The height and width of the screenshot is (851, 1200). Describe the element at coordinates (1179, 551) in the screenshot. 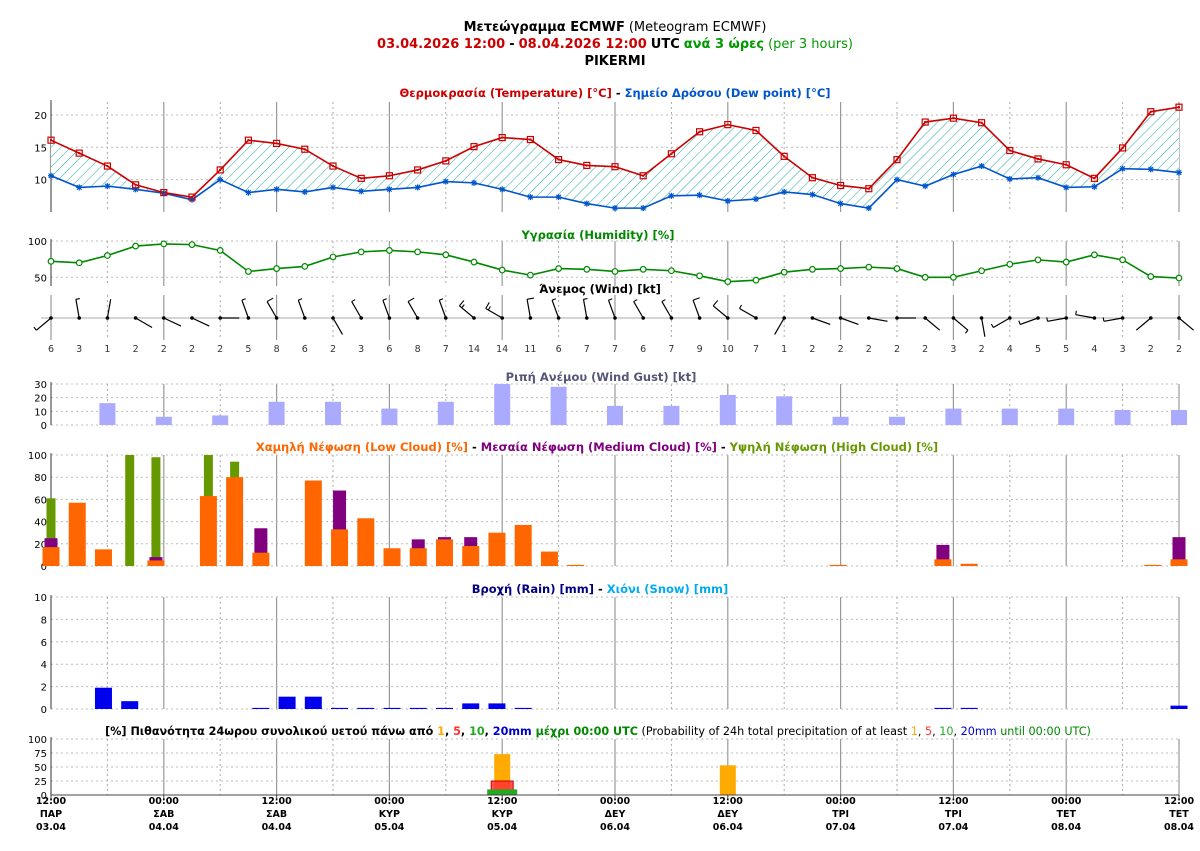

I see `medium-cloud-bar` at that location.